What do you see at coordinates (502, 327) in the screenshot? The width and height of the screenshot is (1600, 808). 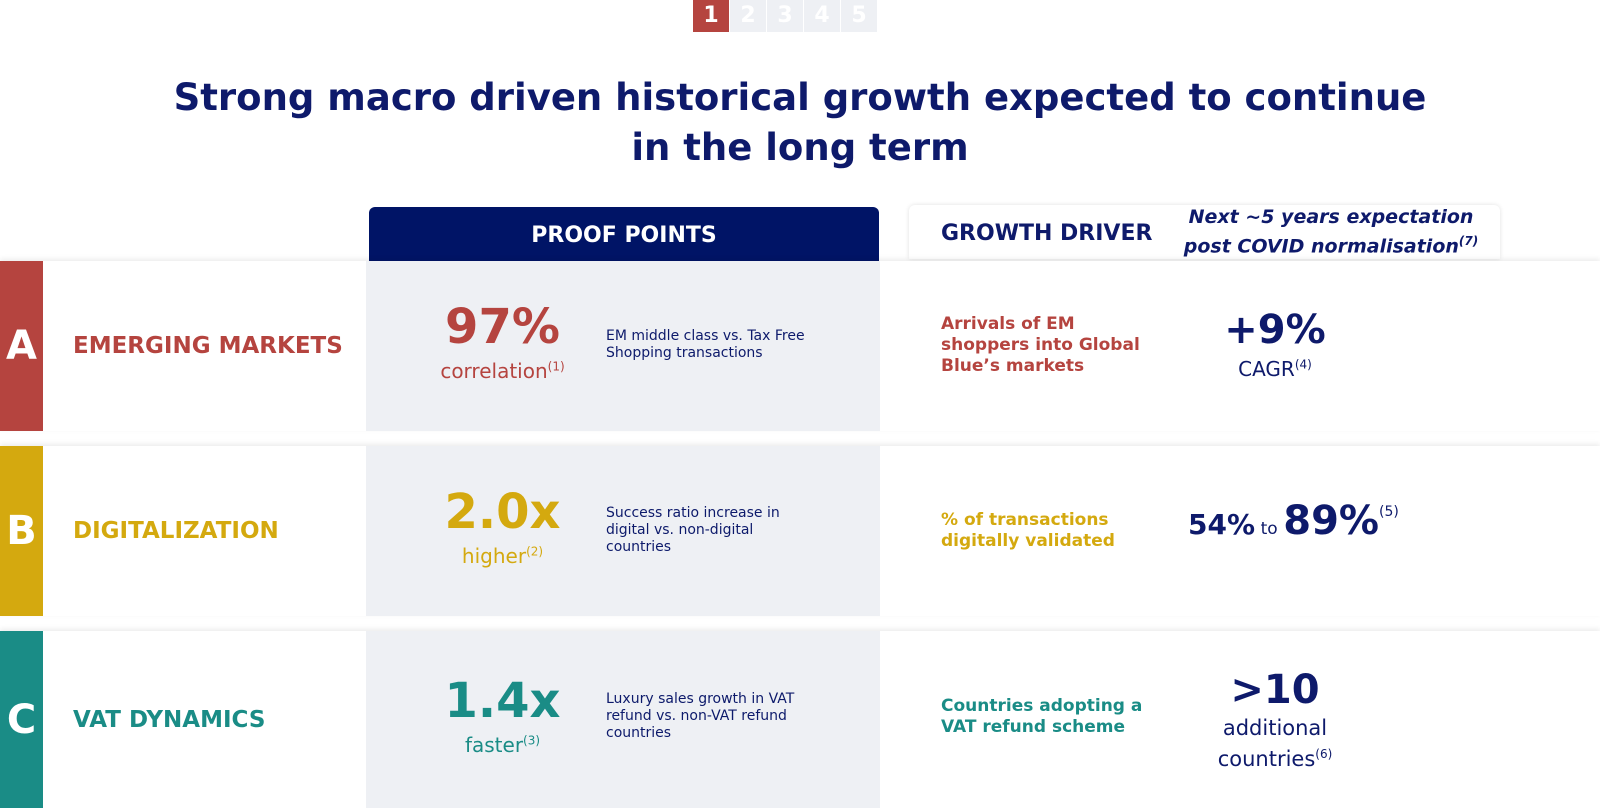 I see `stat: 97%` at bounding box center [502, 327].